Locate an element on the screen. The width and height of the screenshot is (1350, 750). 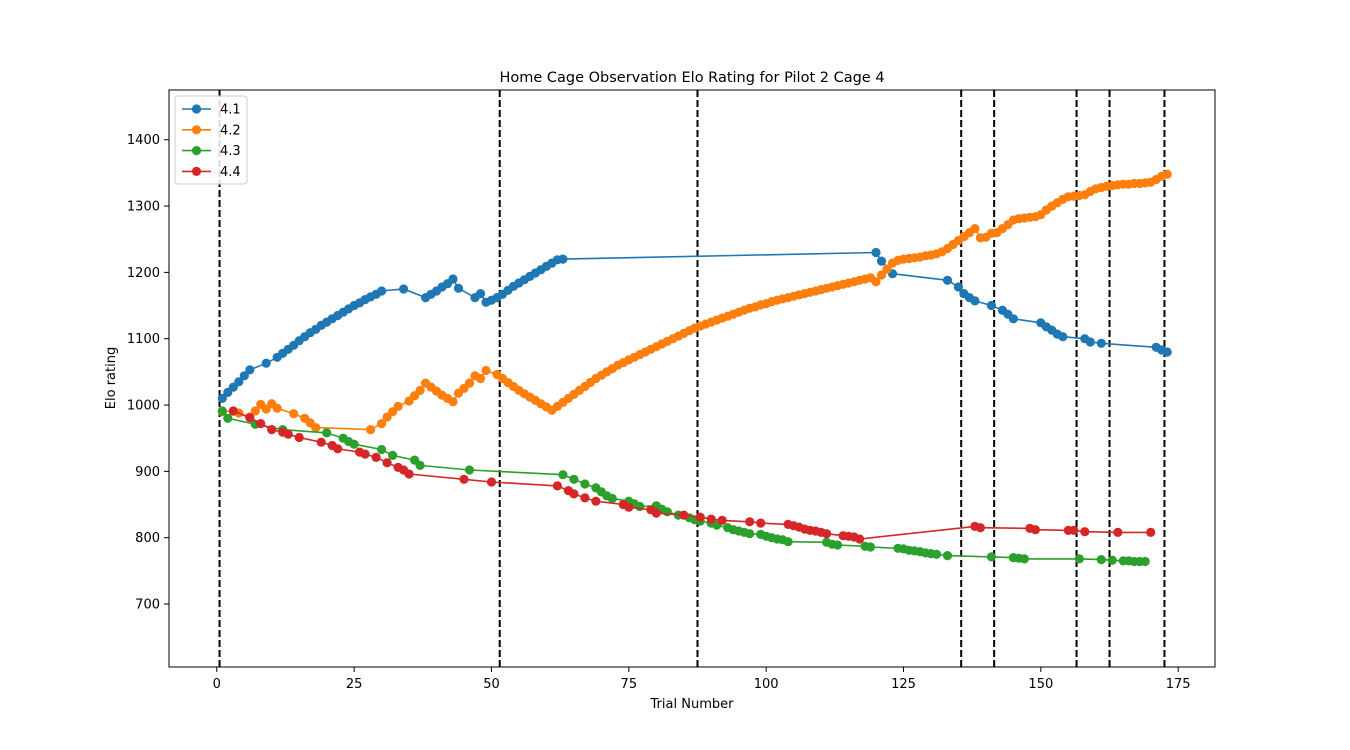
x-tick-label: 125 is located at coordinates (903, 684).